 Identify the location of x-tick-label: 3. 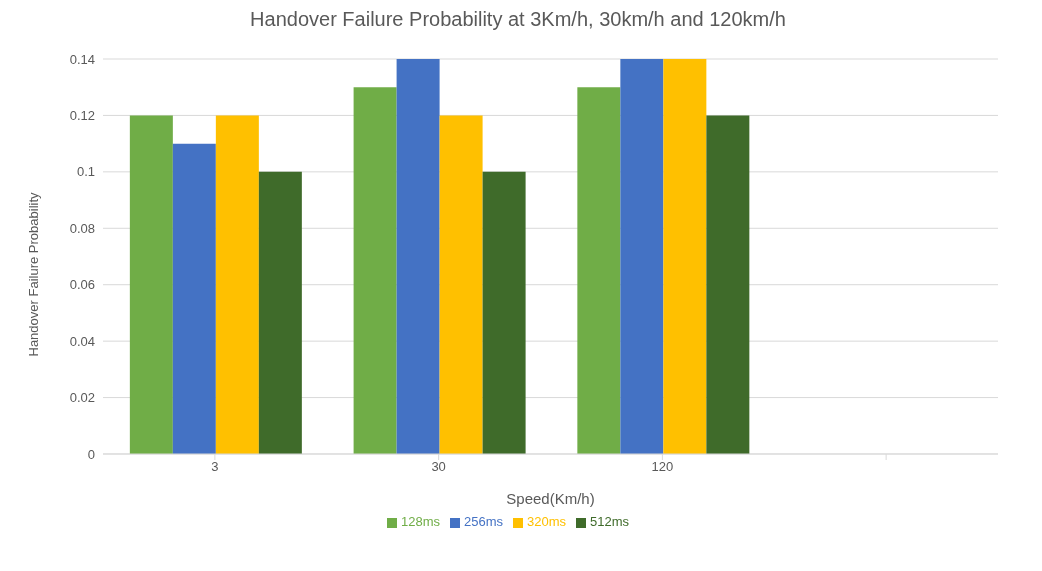
(215, 467).